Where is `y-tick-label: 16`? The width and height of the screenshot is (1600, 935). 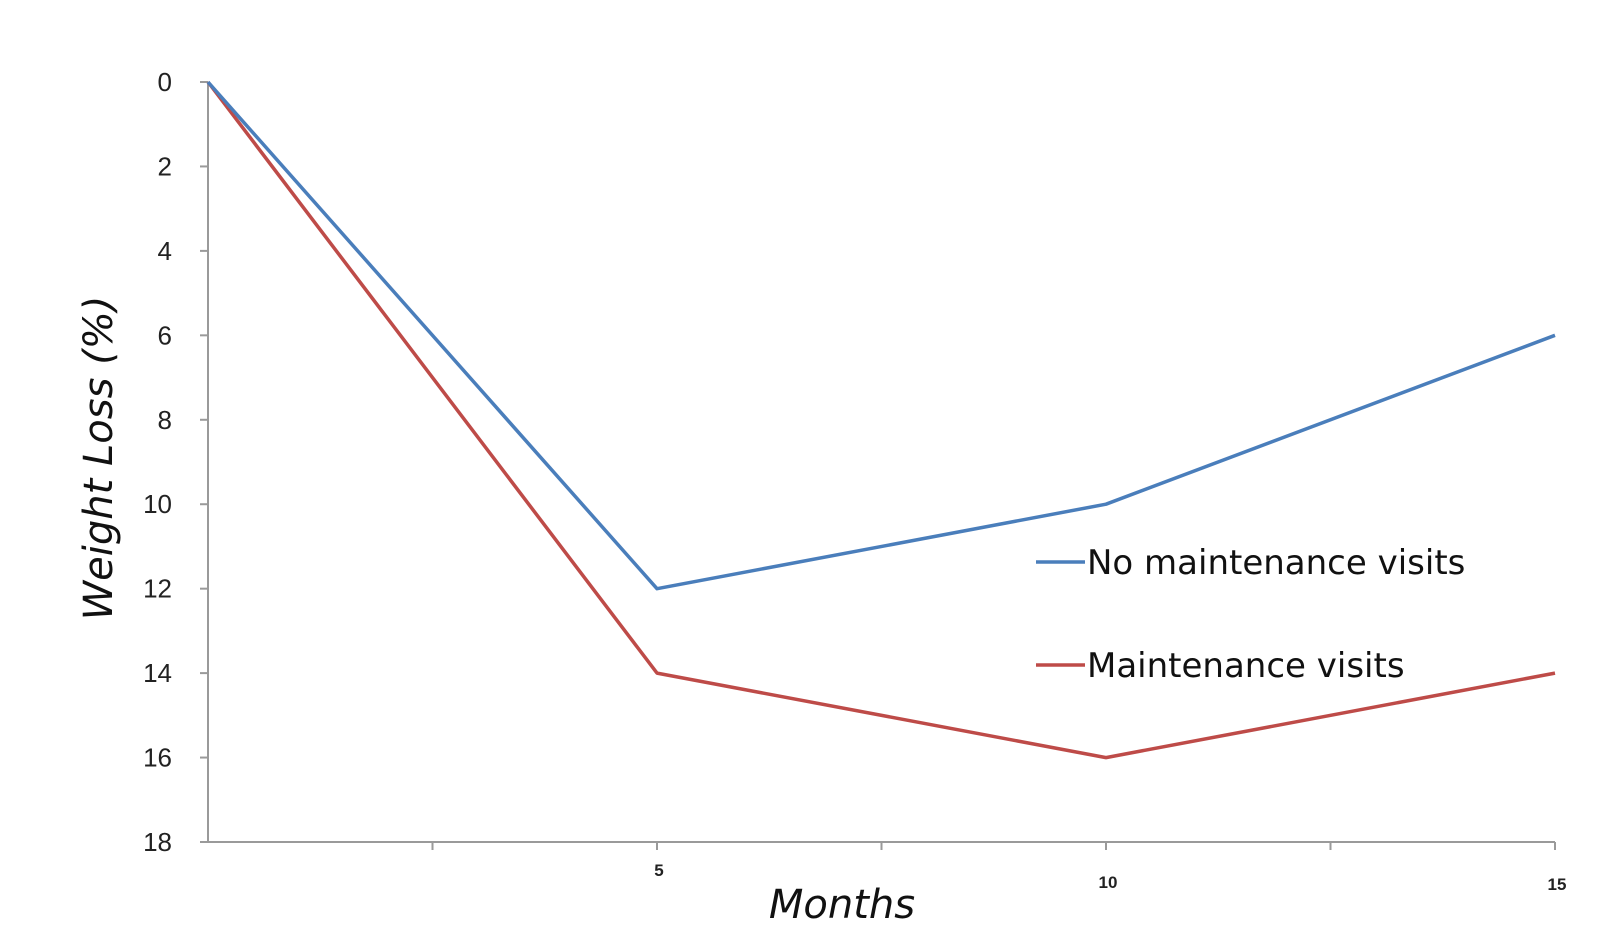
y-tick-label: 16 is located at coordinates (157, 758).